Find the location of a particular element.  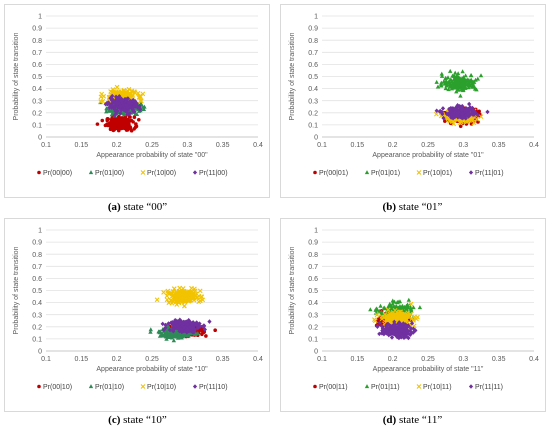

chart-b-legend-label: Pr(11|01) is located at coordinates (489, 173).